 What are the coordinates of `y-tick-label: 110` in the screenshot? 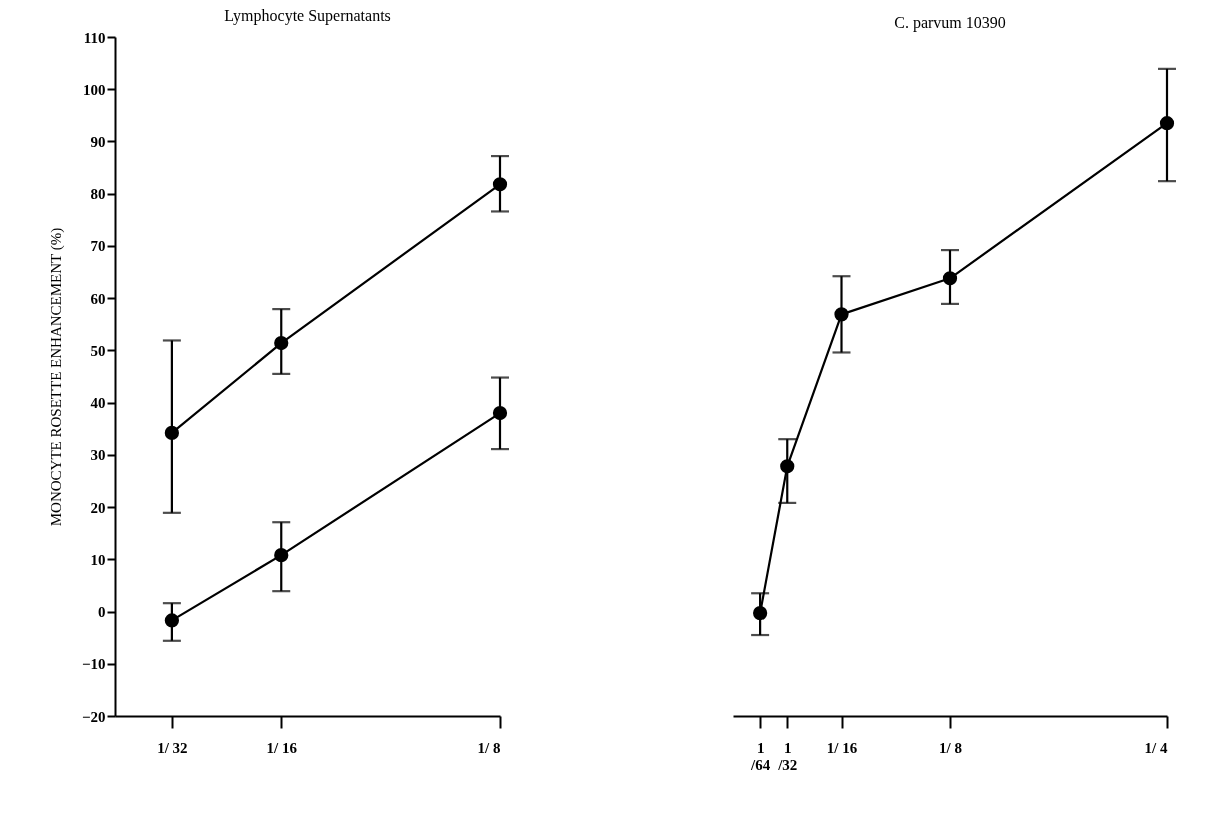 It's located at (94, 37).